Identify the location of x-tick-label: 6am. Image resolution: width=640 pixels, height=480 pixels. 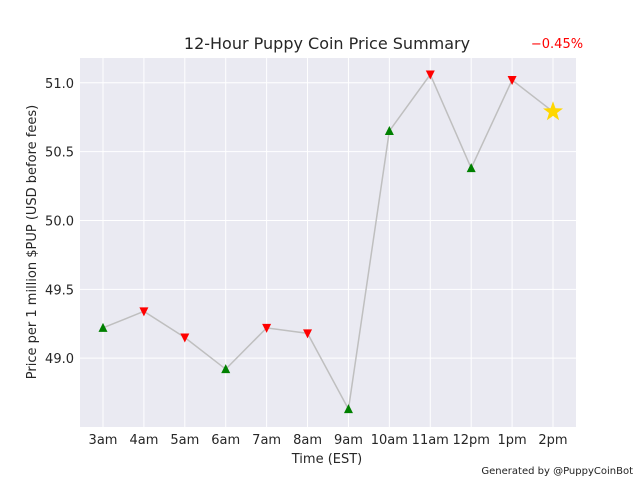
(225, 440).